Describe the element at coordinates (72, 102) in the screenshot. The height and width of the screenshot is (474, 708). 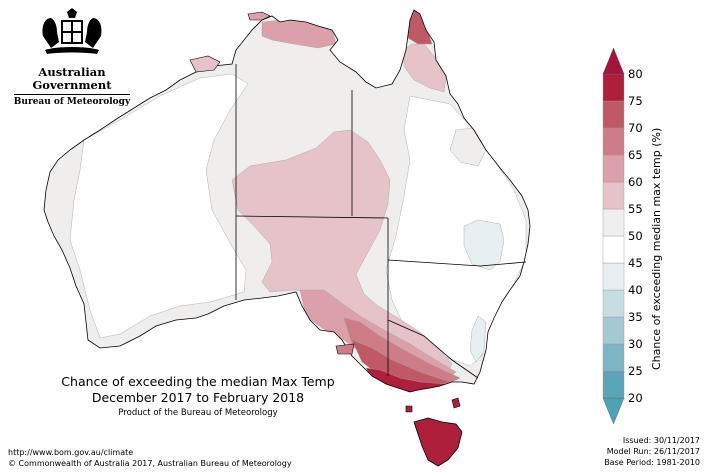
I see `bureau-name: Bureau of Meteorology` at that location.